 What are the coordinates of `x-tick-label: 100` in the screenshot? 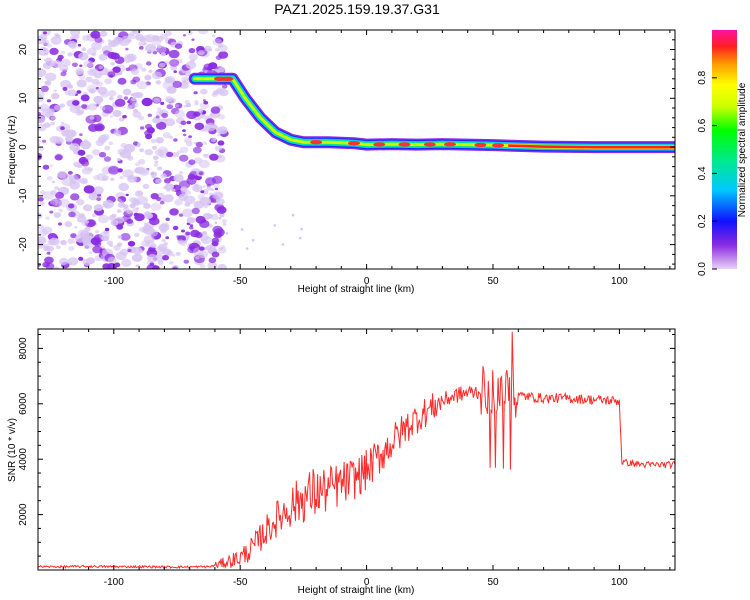 It's located at (619, 281).